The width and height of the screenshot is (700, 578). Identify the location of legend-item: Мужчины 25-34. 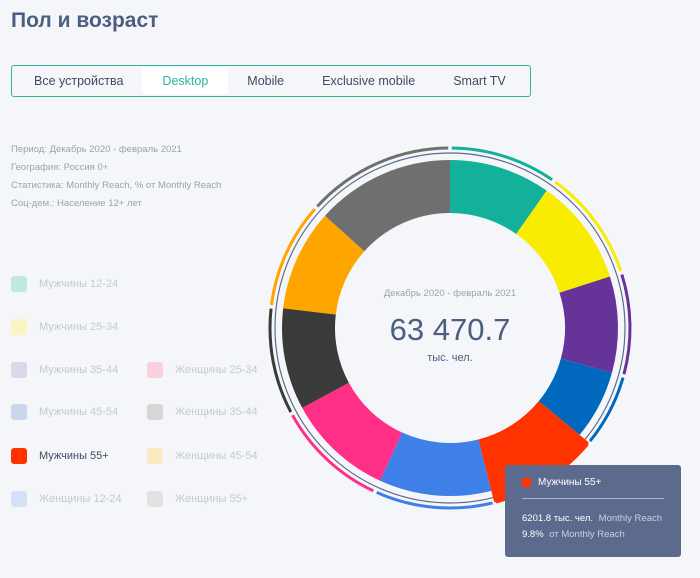
(64, 327).